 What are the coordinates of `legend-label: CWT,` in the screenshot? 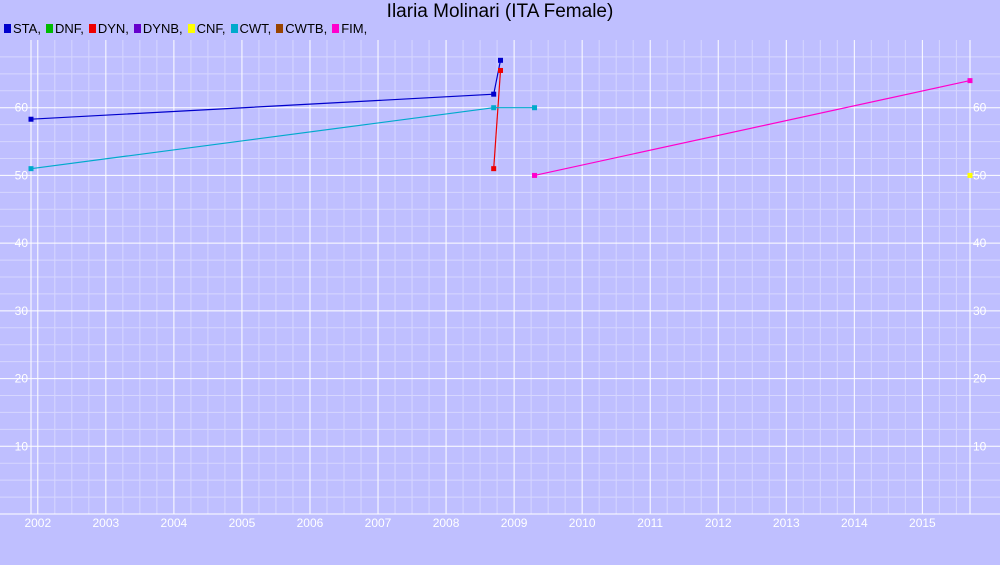 It's located at (255, 28).